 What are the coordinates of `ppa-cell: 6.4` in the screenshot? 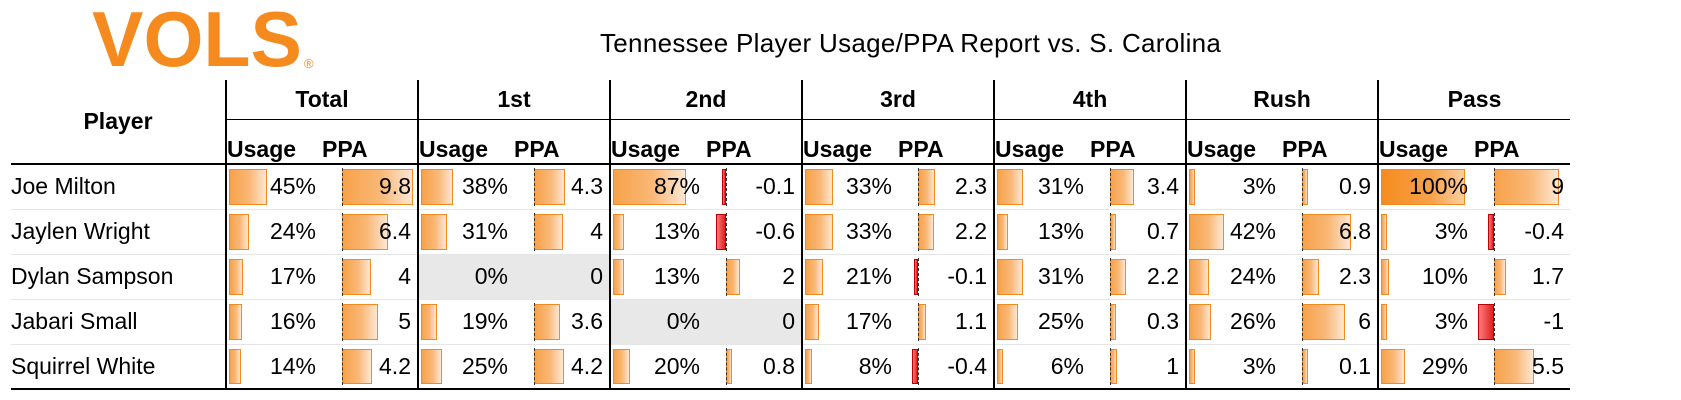 It's located at (370, 232).